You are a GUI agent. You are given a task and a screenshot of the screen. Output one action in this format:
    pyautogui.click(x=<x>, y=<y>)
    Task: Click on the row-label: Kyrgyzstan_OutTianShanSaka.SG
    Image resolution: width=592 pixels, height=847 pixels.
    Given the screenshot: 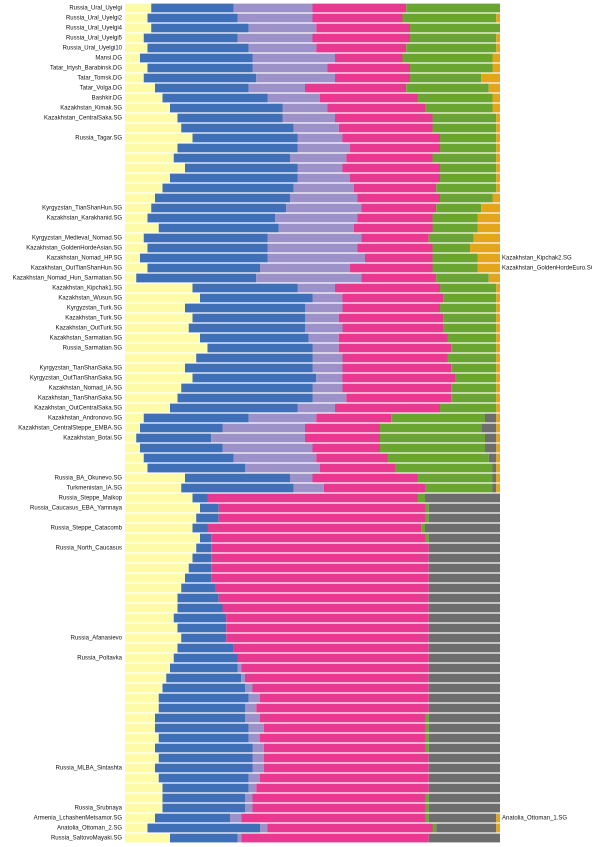 What is the action you would take?
    pyautogui.click(x=76, y=379)
    